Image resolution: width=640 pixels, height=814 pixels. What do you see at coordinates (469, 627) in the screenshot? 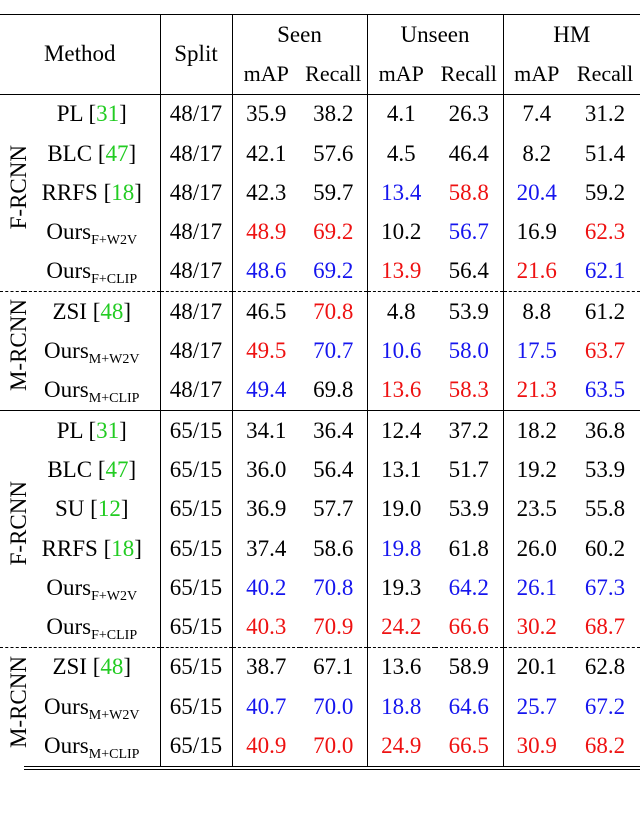
I see `value-cell: 66.6` at bounding box center [469, 627].